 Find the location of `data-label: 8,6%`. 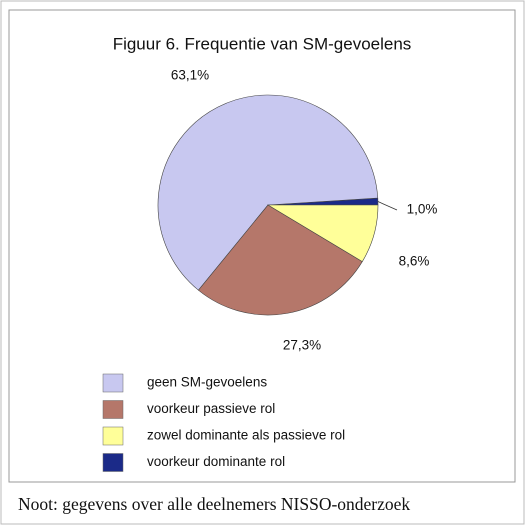

data-label: 8,6% is located at coordinates (414, 261).